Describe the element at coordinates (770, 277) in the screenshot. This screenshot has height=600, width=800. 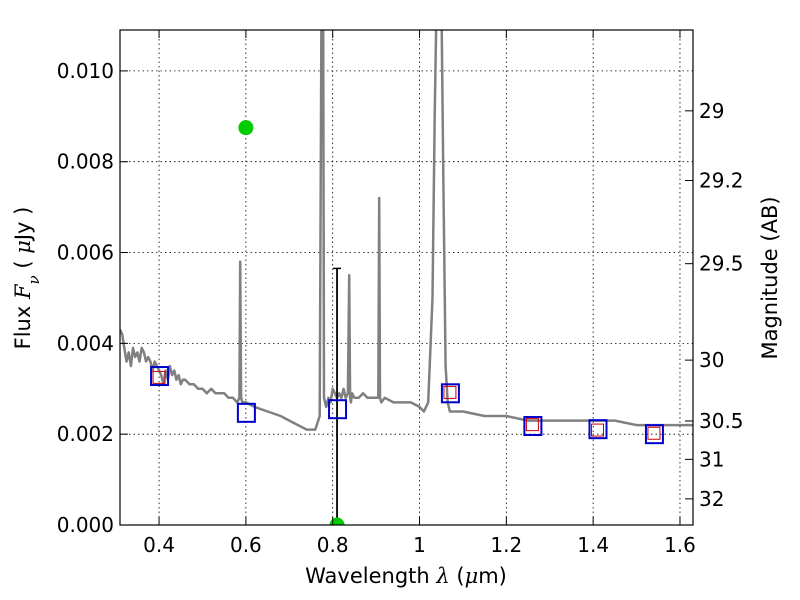
I see `y2-axis-label: Magnitude (AB)` at that location.